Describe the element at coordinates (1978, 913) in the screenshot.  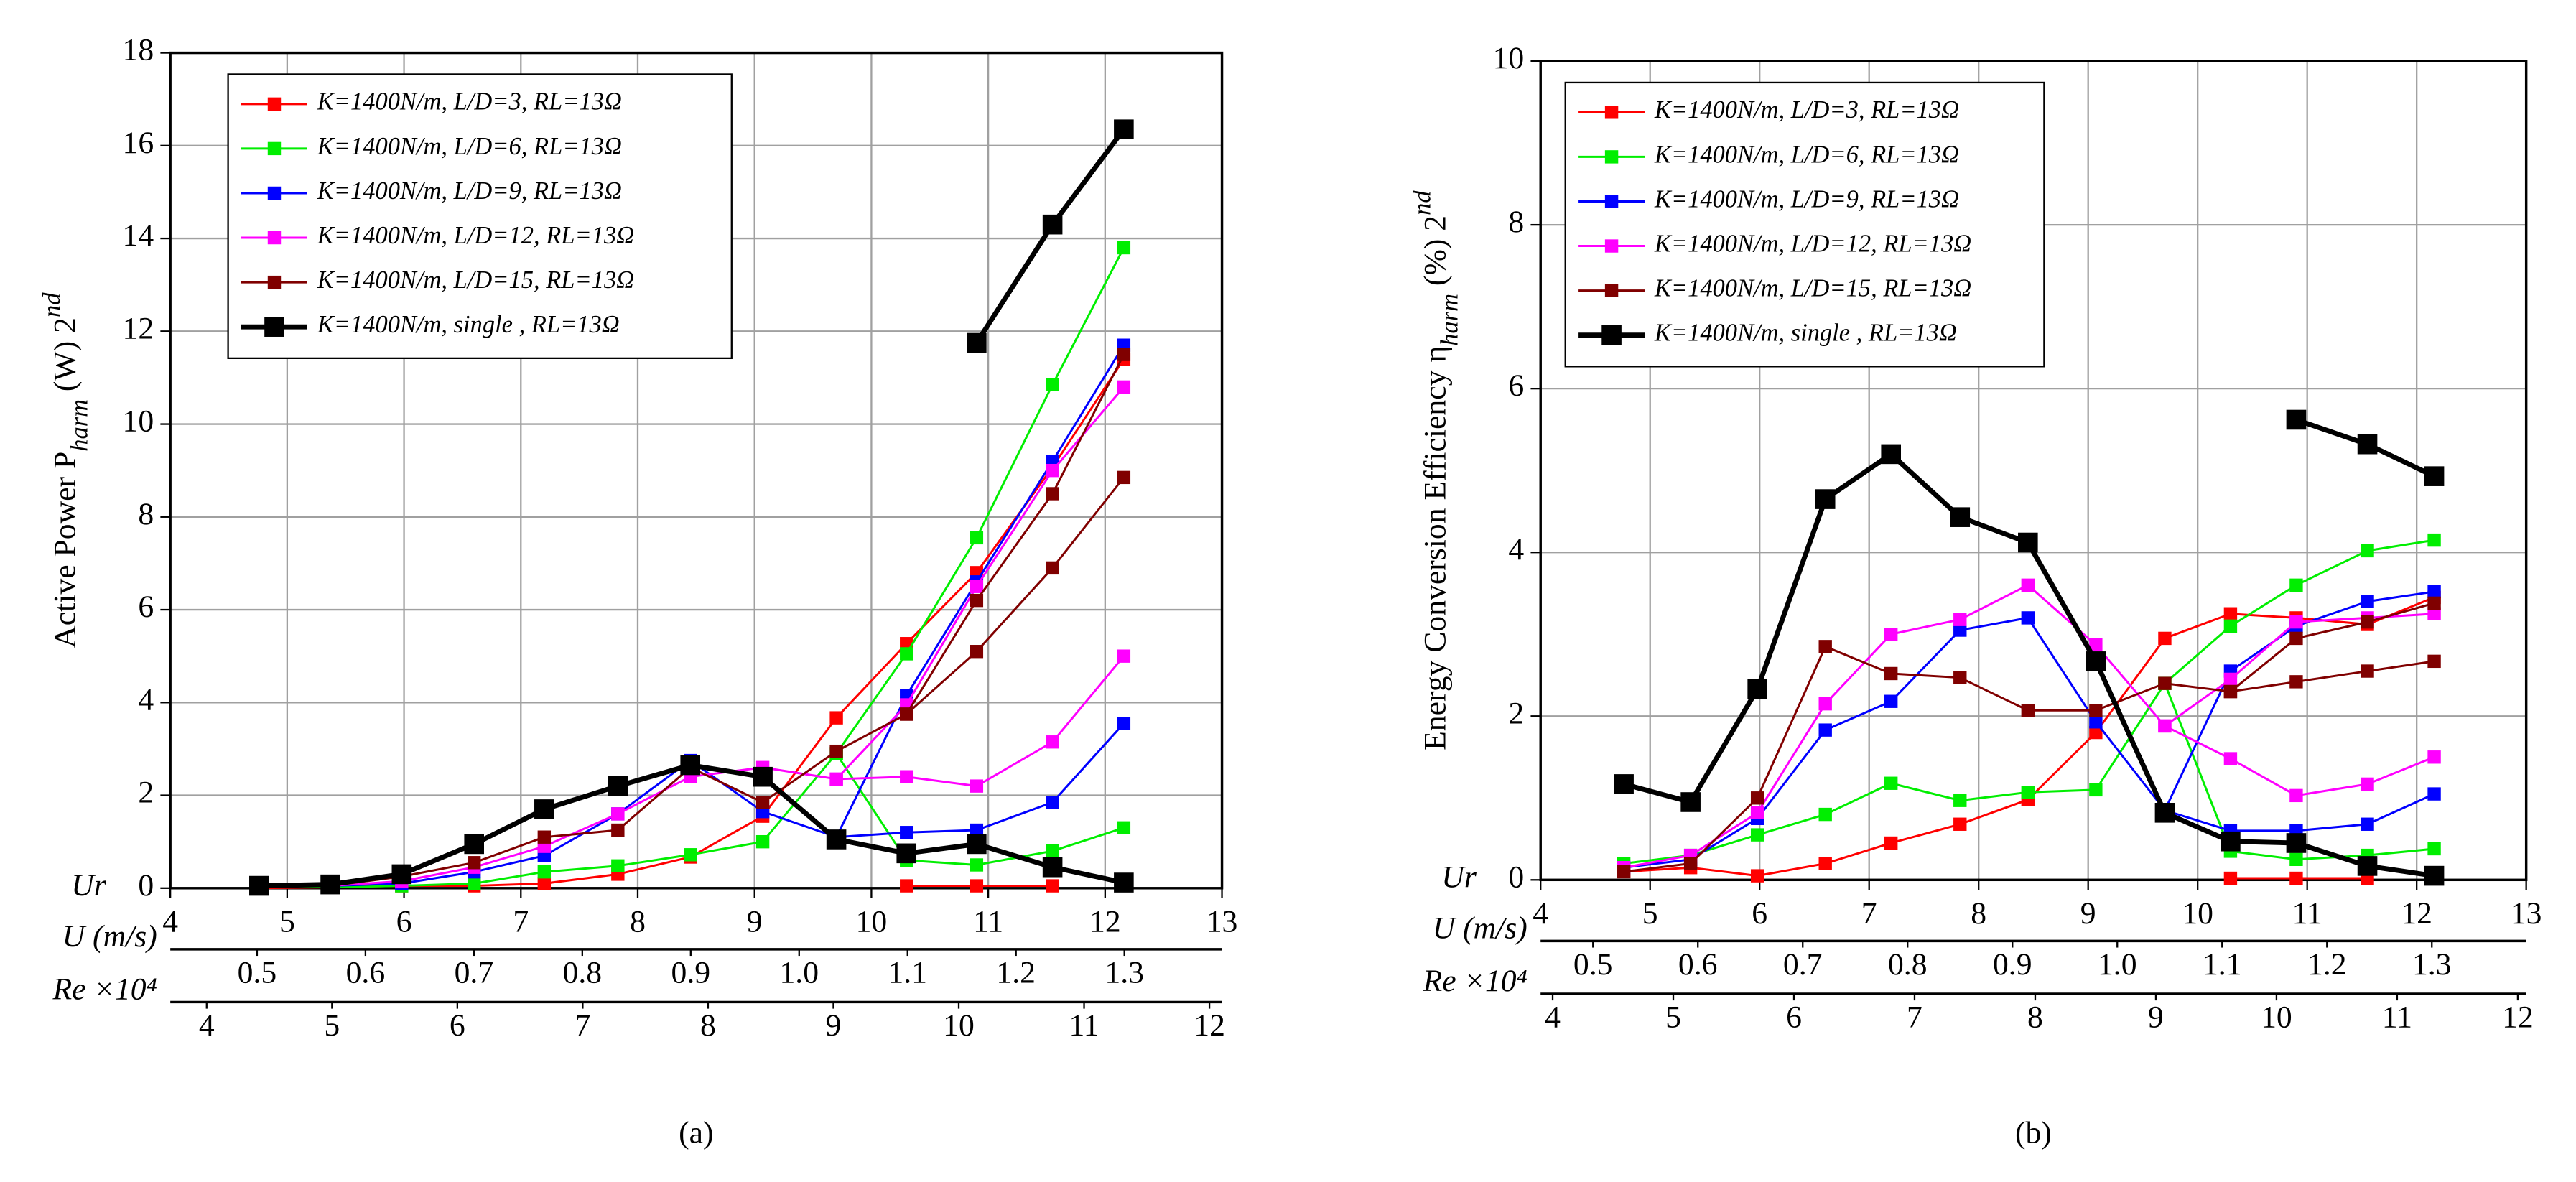
I see `x-tick-label: 8` at that location.